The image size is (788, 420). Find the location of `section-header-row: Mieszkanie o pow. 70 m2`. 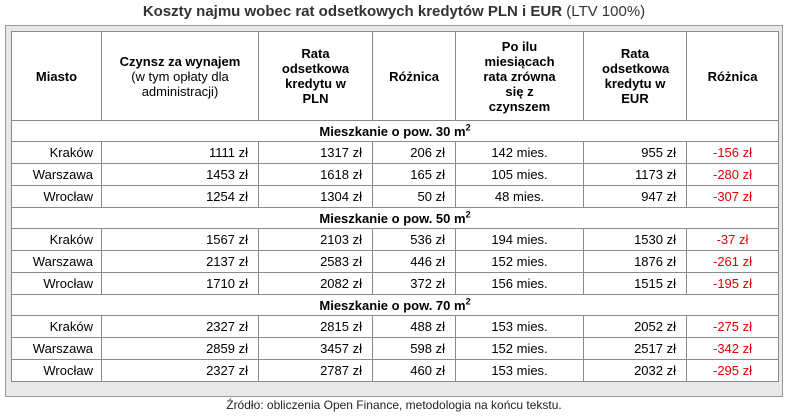

section-header-row: Mieszkanie o pow. 70 m2 is located at coordinates (395, 305).